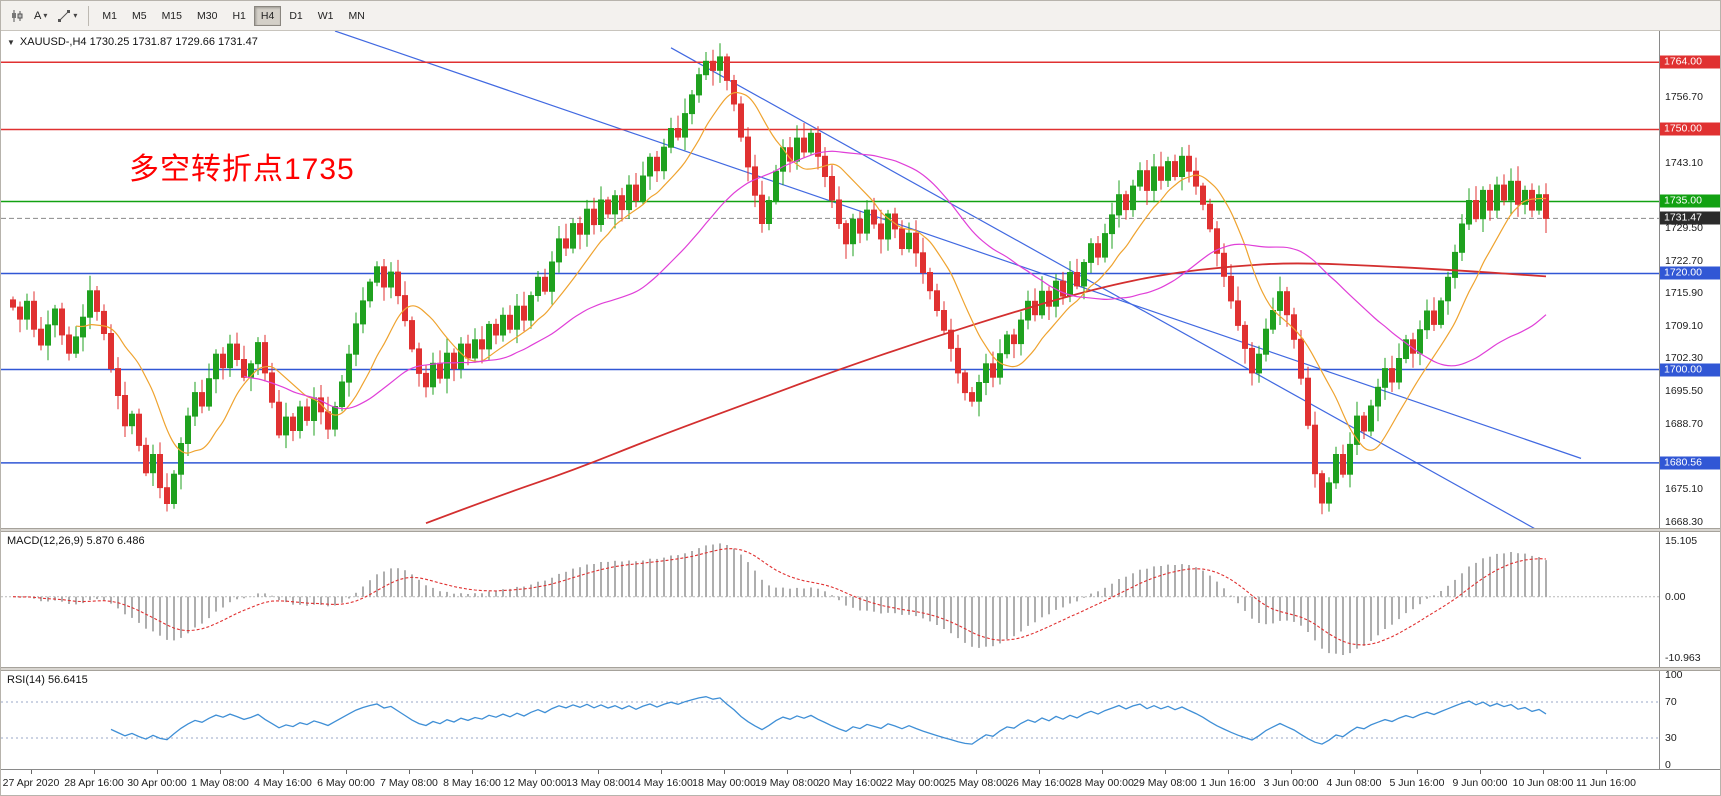 Image resolution: width=1721 pixels, height=796 pixels. Describe the element at coordinates (139, 16) in the screenshot. I see `timeframe-button-m5: M5` at that location.